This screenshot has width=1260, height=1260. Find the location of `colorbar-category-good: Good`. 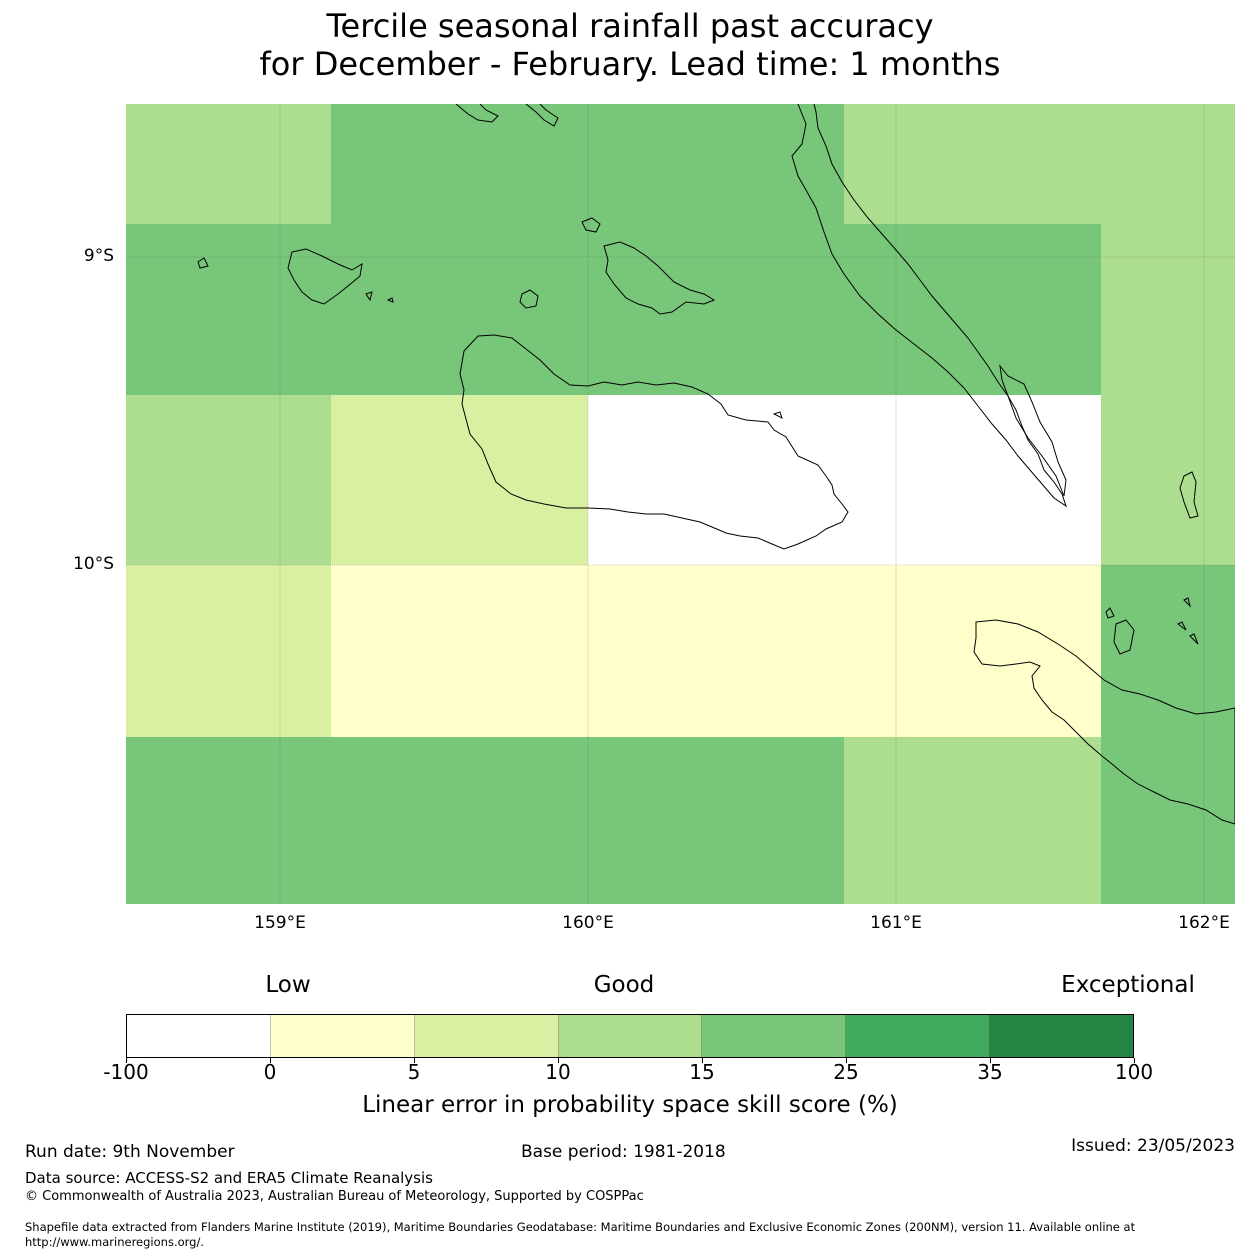

colorbar-category-good: Good is located at coordinates (624, 985).